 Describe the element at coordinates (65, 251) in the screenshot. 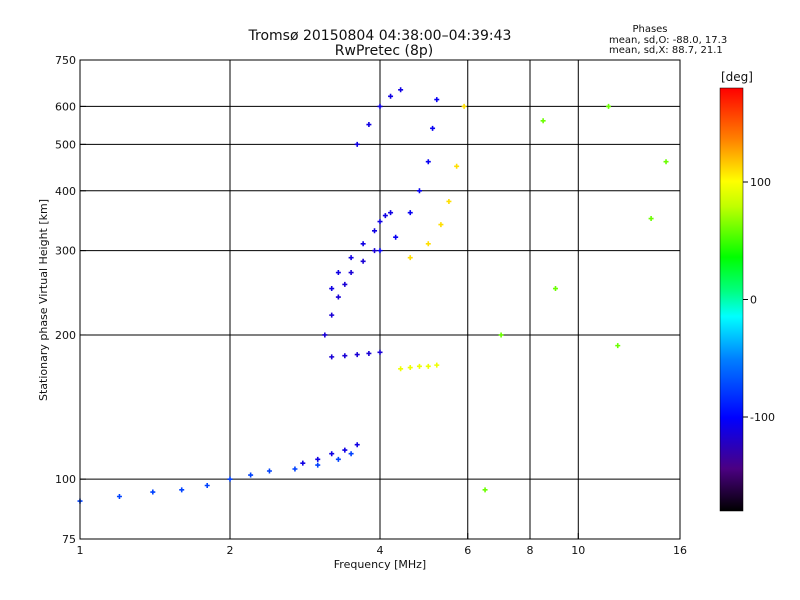

I see `y-tick-label: 300` at that location.